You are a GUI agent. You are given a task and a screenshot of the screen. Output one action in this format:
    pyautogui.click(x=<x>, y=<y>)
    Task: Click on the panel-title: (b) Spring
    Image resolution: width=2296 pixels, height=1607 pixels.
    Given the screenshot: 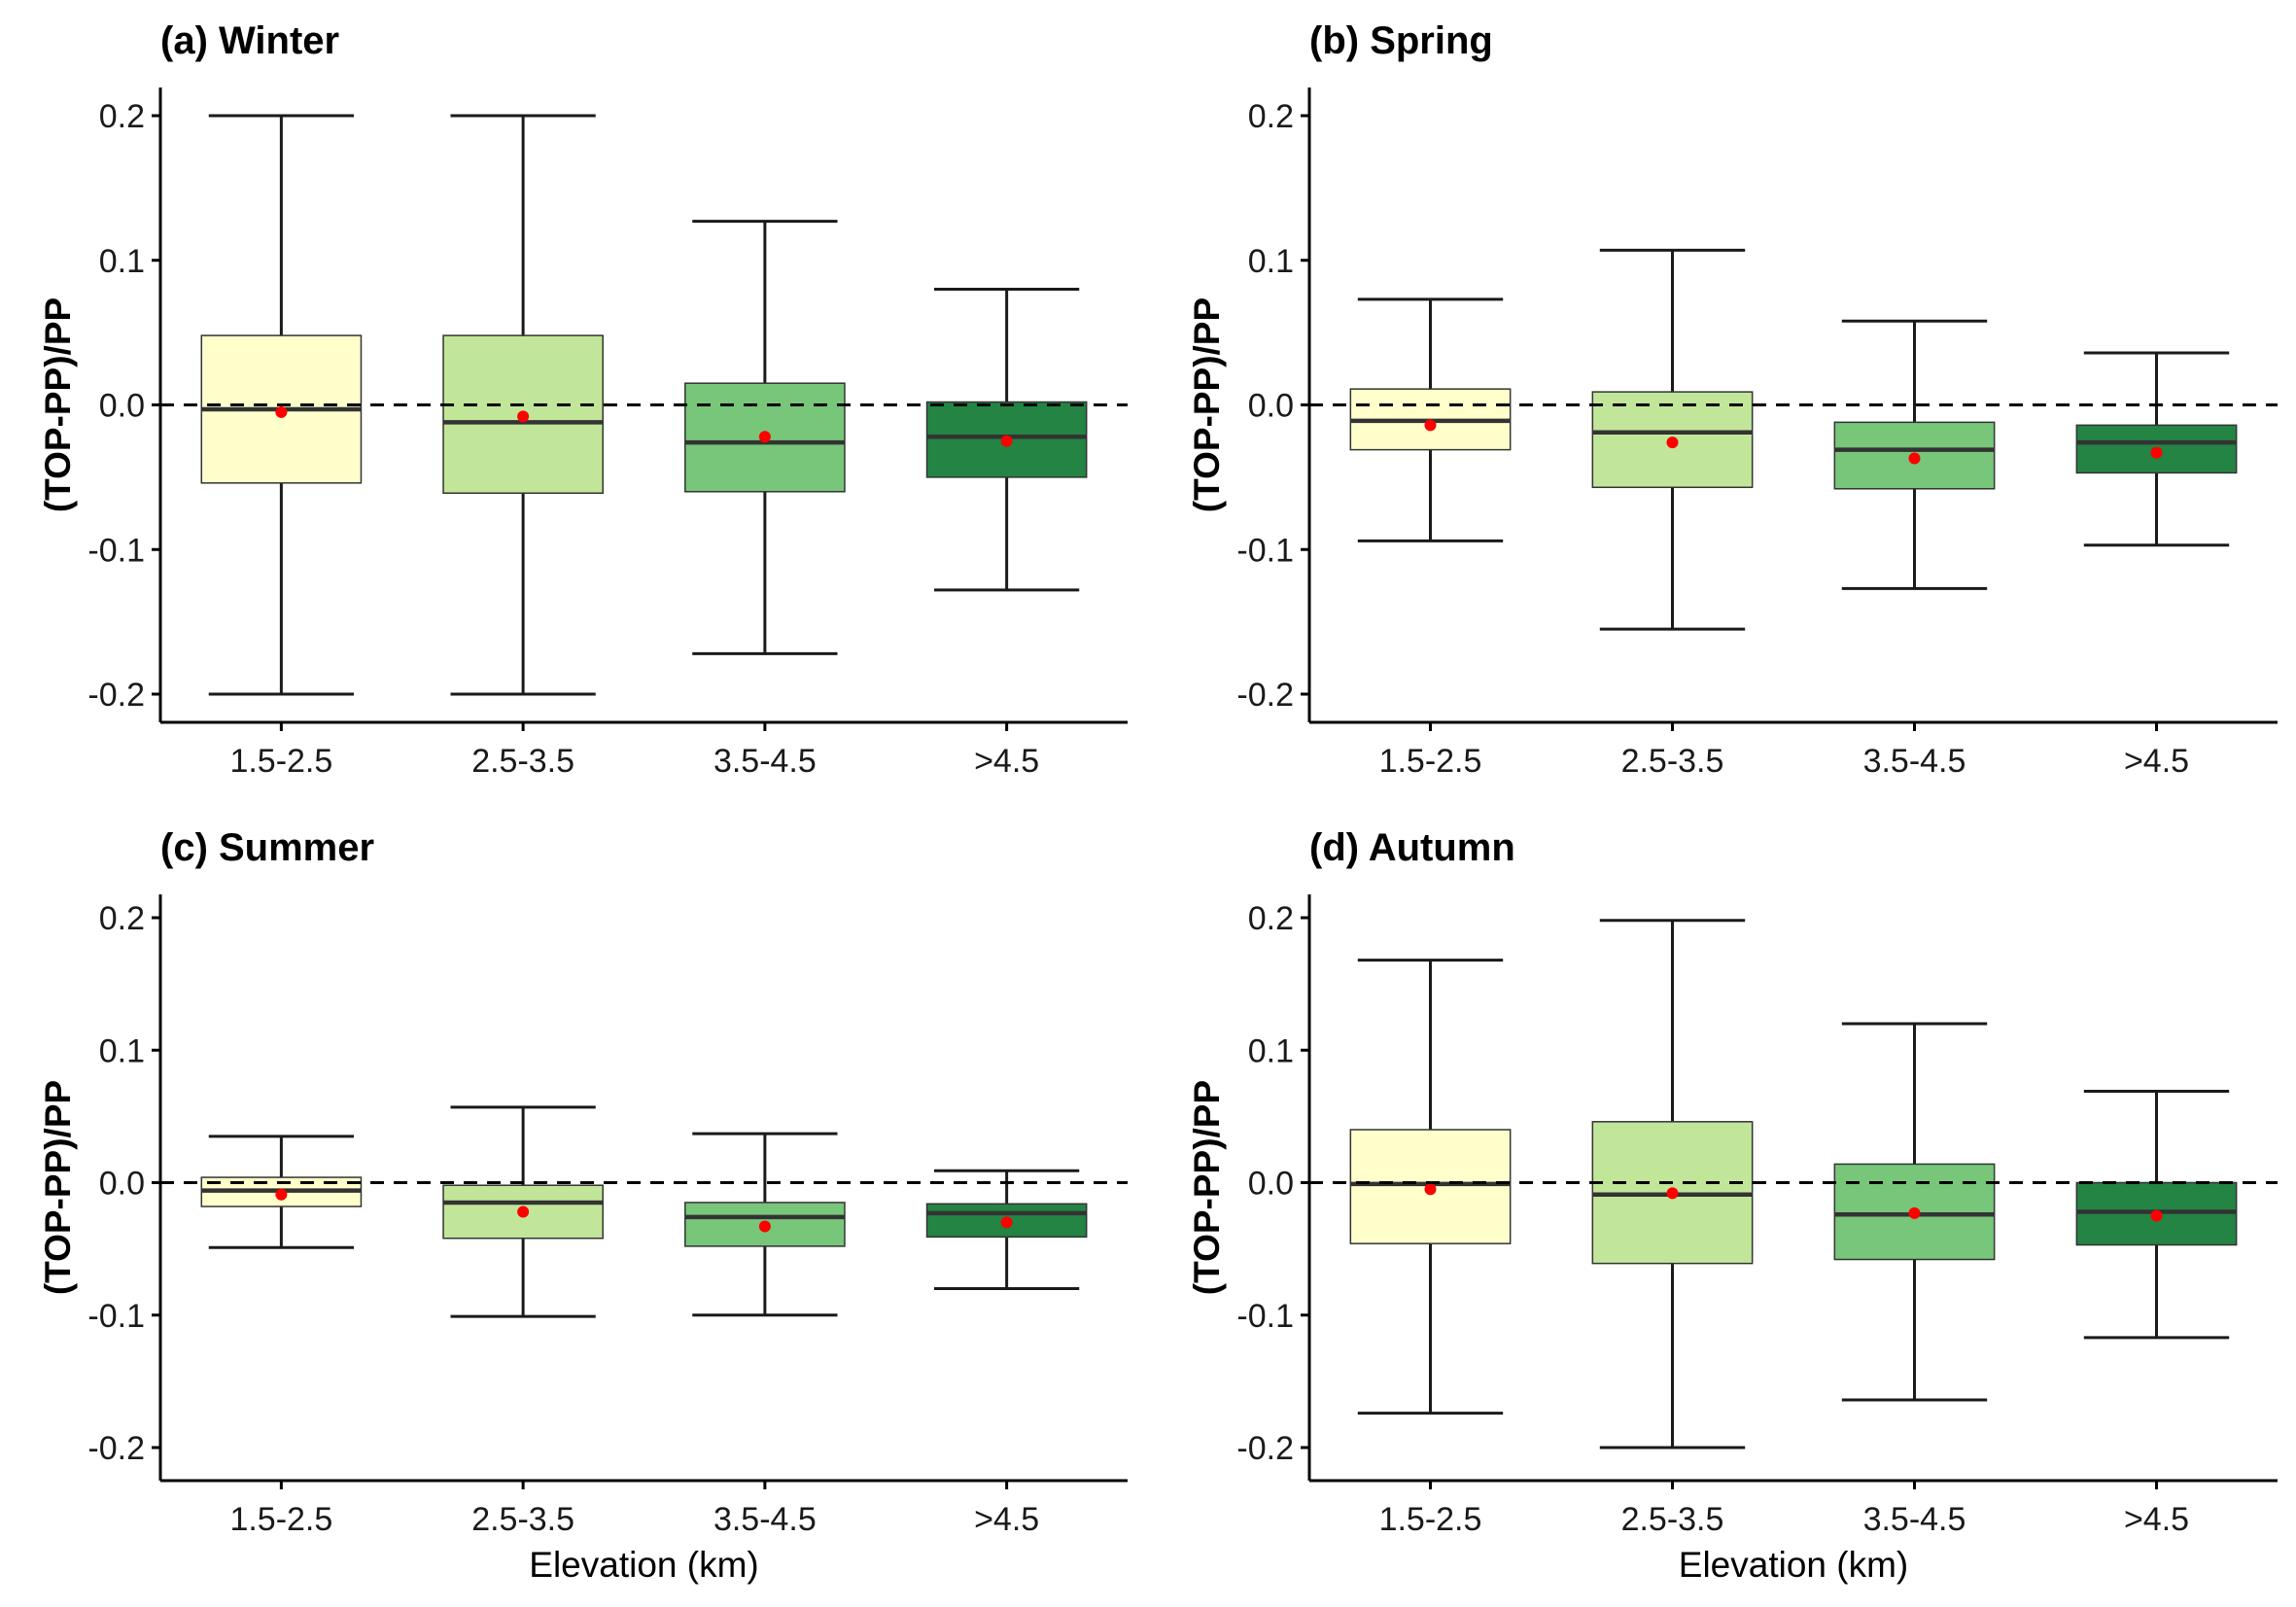 What is the action you would take?
    pyautogui.click(x=1401, y=40)
    